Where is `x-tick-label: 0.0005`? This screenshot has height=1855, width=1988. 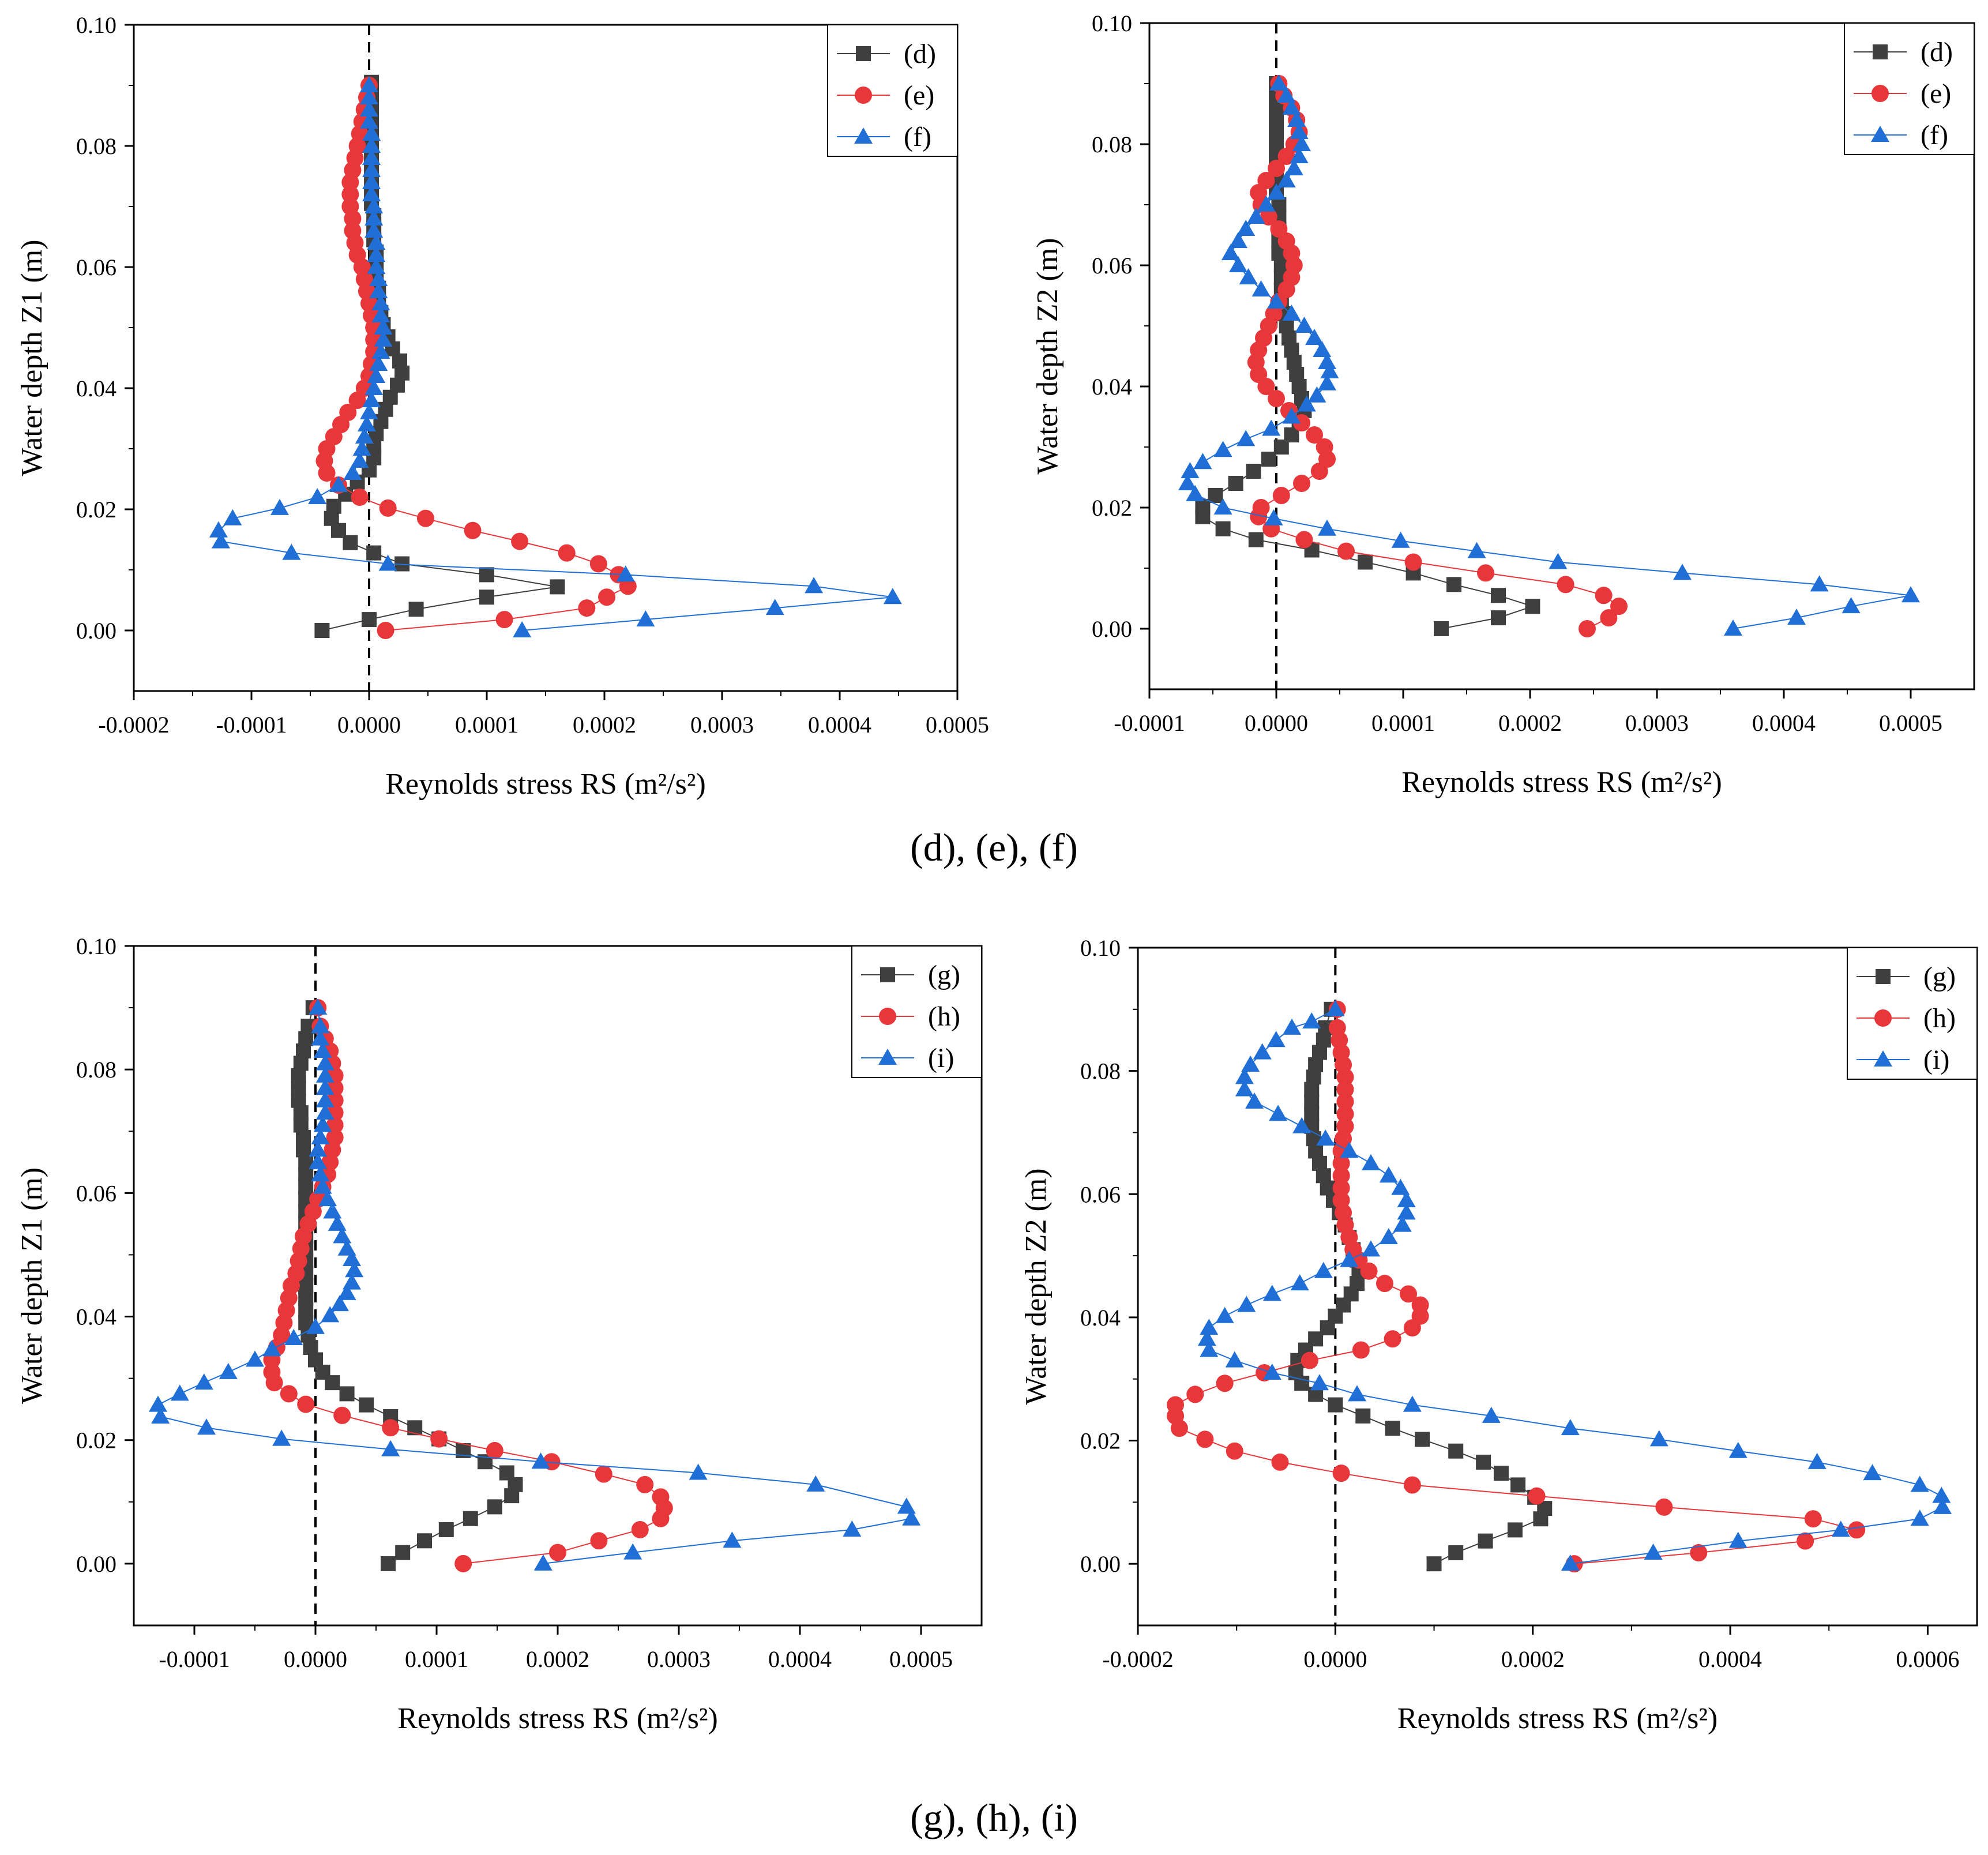
x-tick-label: 0.0005 is located at coordinates (1910, 723).